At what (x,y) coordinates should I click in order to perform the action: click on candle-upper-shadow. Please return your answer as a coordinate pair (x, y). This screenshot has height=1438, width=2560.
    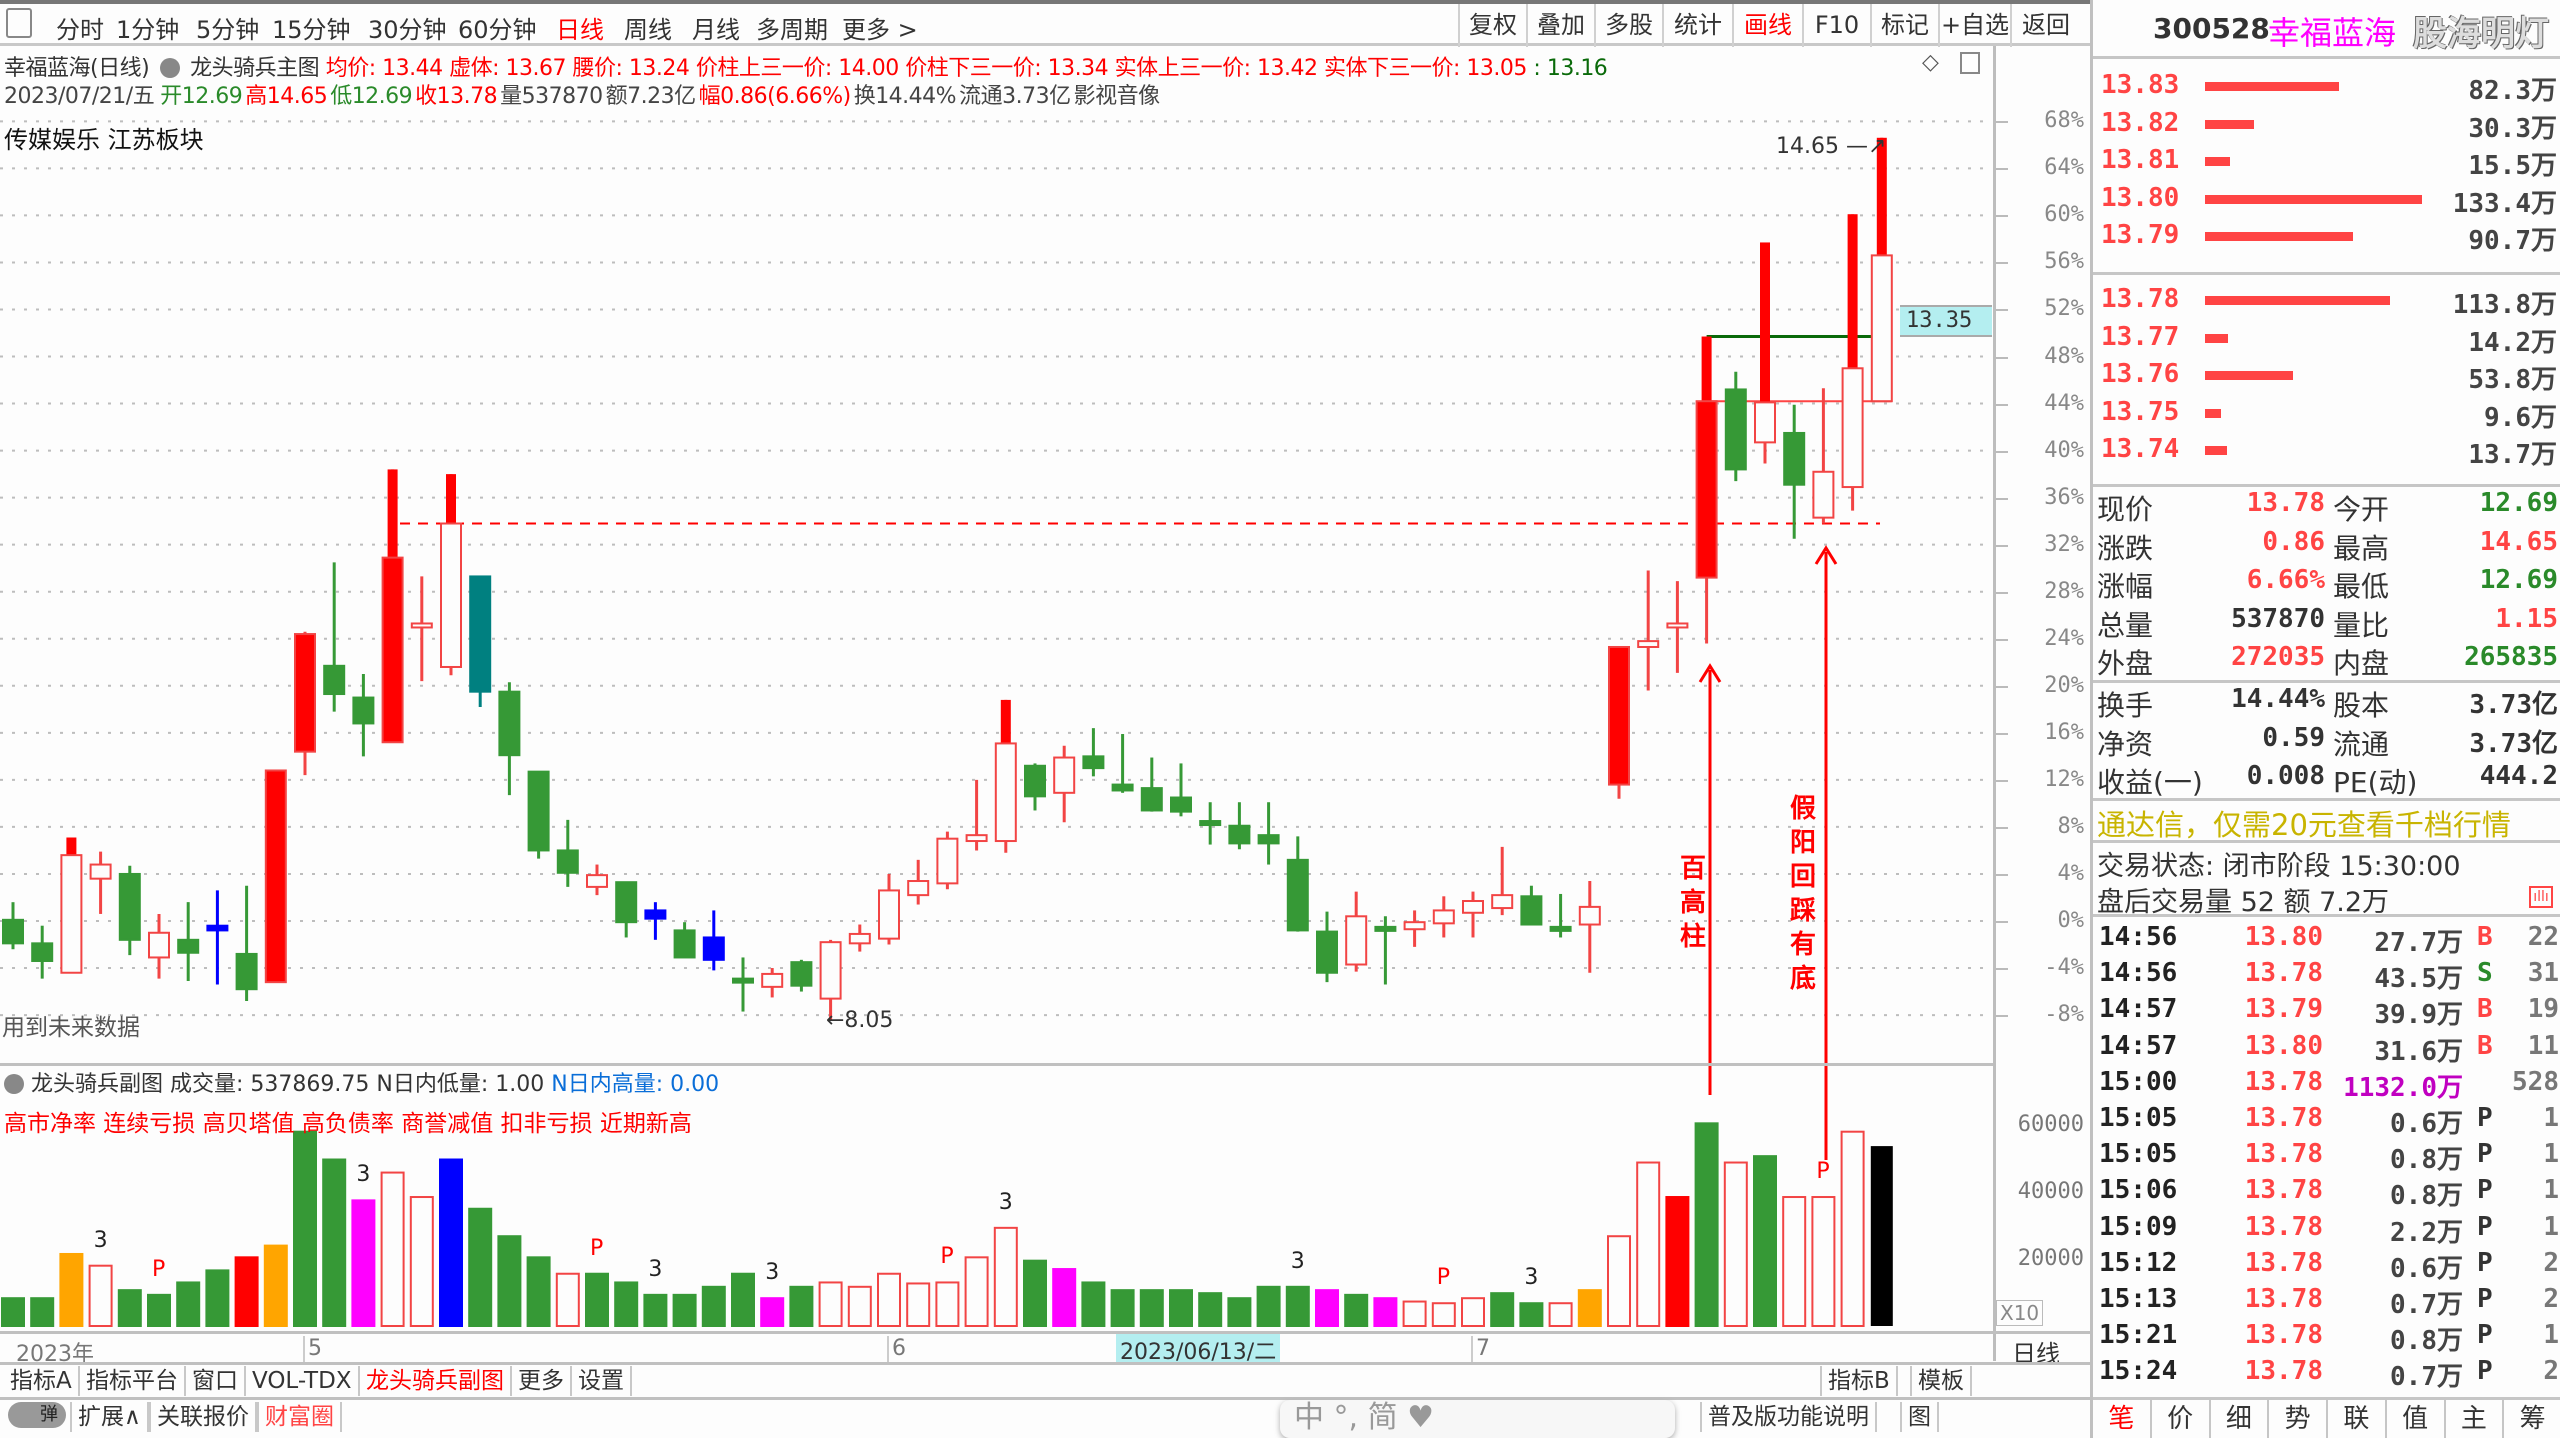
    Looking at the image, I should click on (451, 499).